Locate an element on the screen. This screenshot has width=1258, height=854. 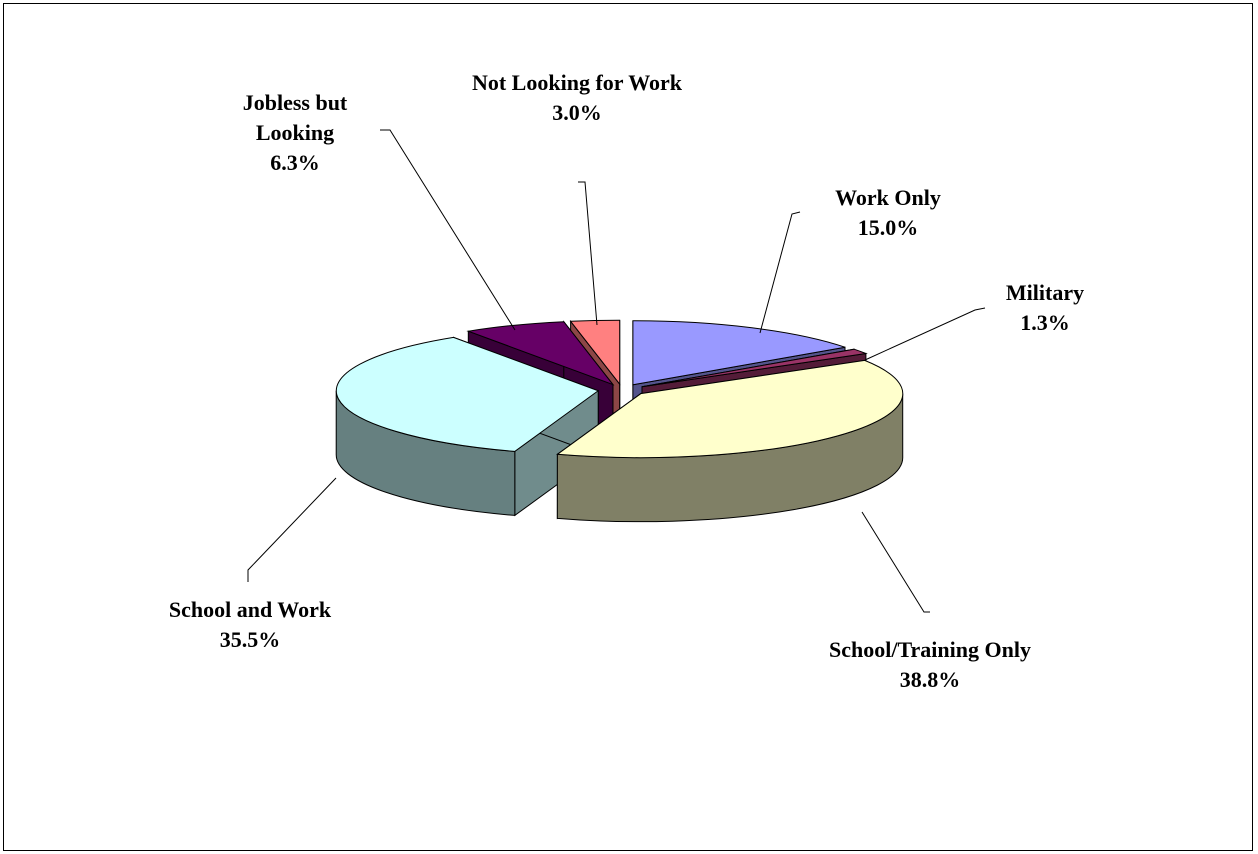
value-label: 1.3% is located at coordinates (1045, 322).